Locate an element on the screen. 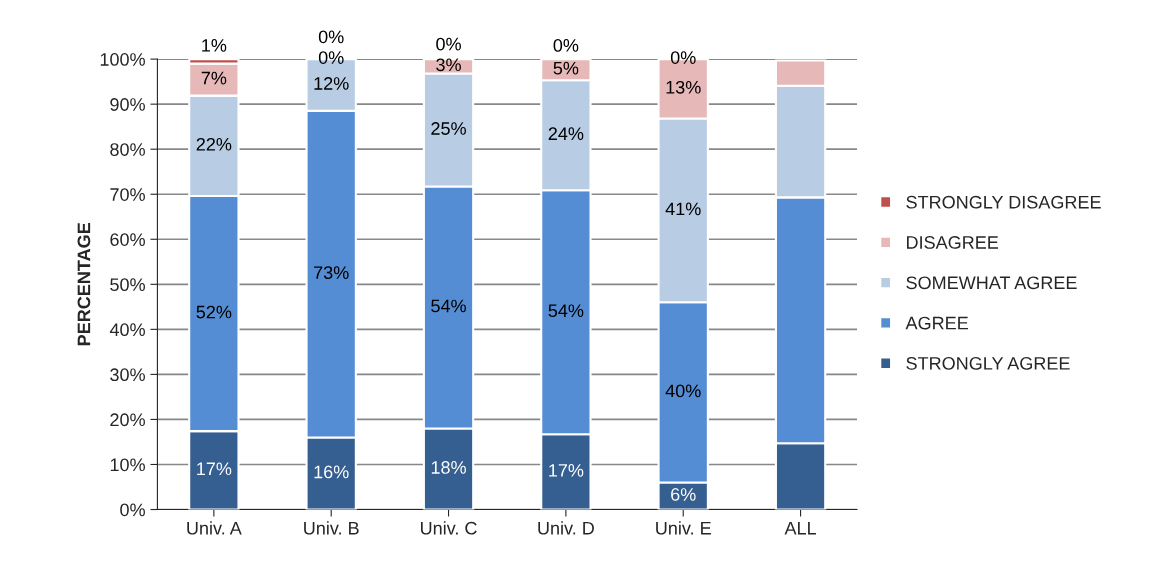 The width and height of the screenshot is (1166, 563). x-tick-label: Univ. A is located at coordinates (214, 528).